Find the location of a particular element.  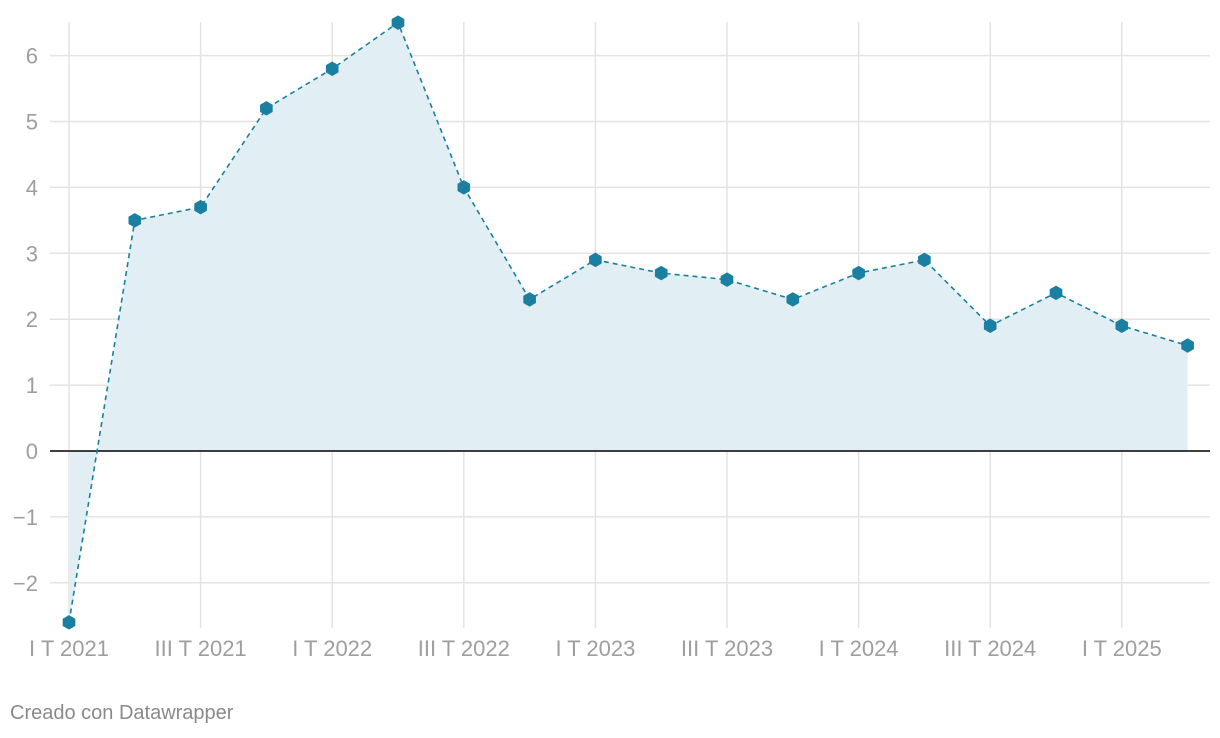

y-axis-tick-labels: 6 5 4 3 2 1 0 −1 −2 is located at coordinates (25, 320).